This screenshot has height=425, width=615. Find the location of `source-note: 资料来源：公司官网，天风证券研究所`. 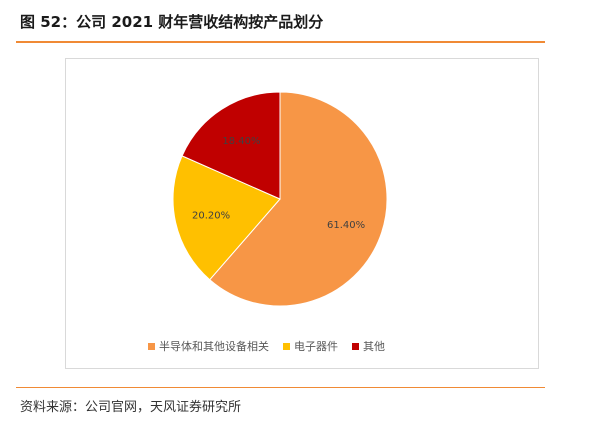

source-note: 资料来源：公司官网，天风证券研究所 is located at coordinates (131, 407).